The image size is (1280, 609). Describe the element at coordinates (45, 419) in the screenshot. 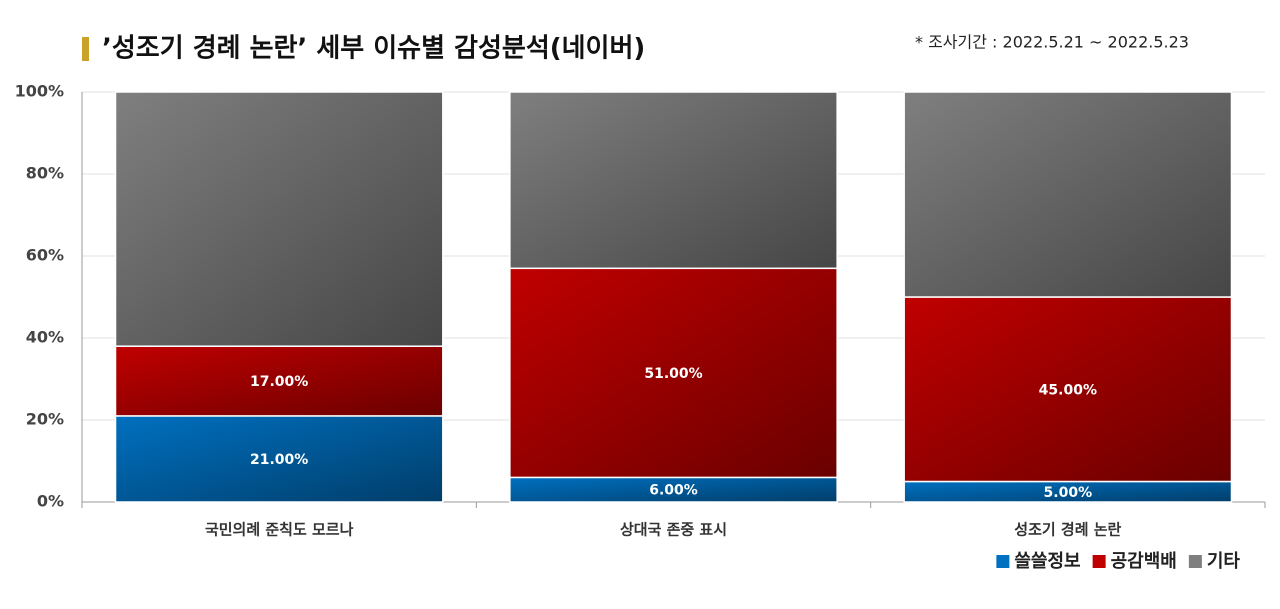

I see `y-tick-label: 20%` at that location.